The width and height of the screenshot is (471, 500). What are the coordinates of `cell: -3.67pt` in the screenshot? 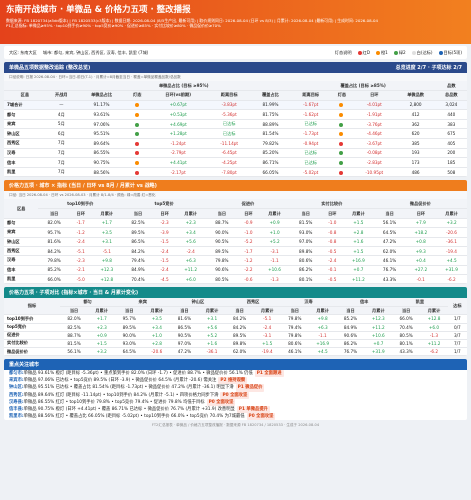 It's located at (374, 143).